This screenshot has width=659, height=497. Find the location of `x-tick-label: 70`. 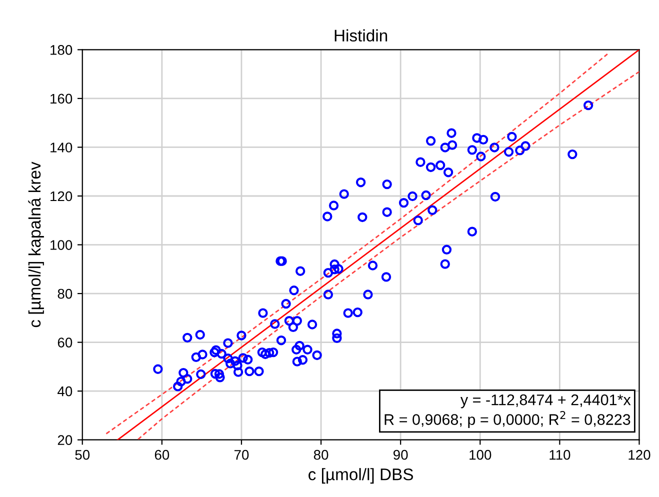

x-tick-label: 70 is located at coordinates (241, 455).